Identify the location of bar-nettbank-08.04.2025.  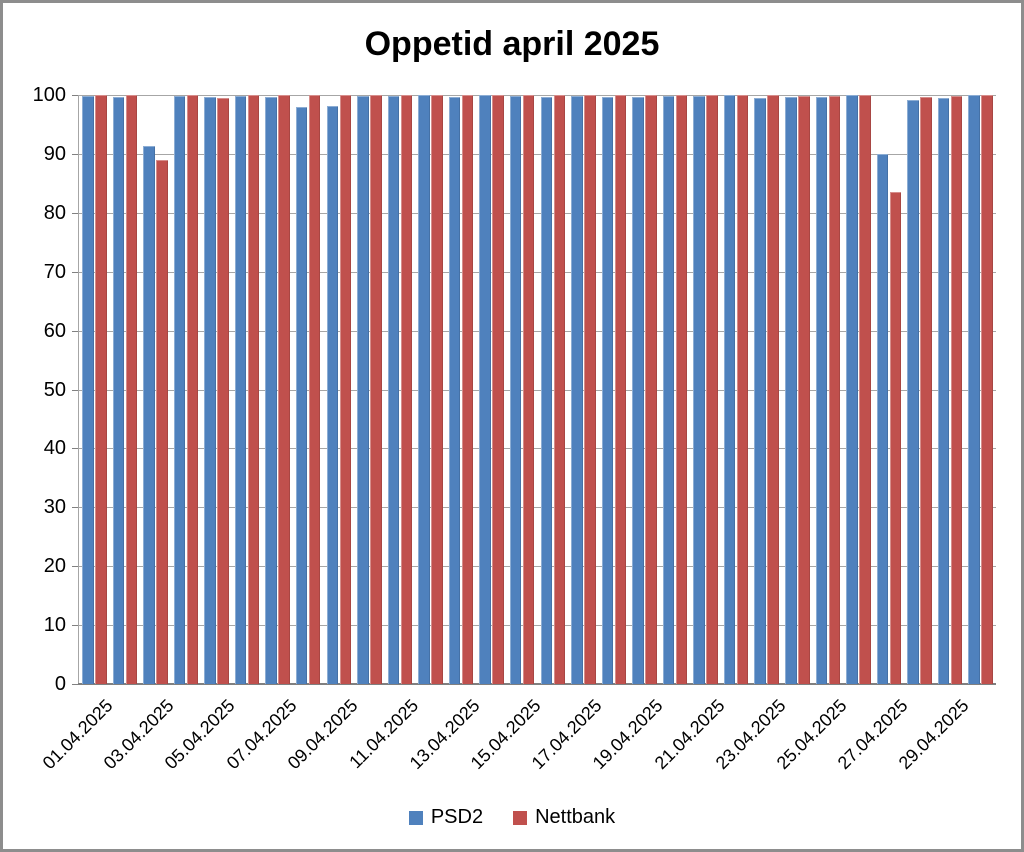
(314, 389).